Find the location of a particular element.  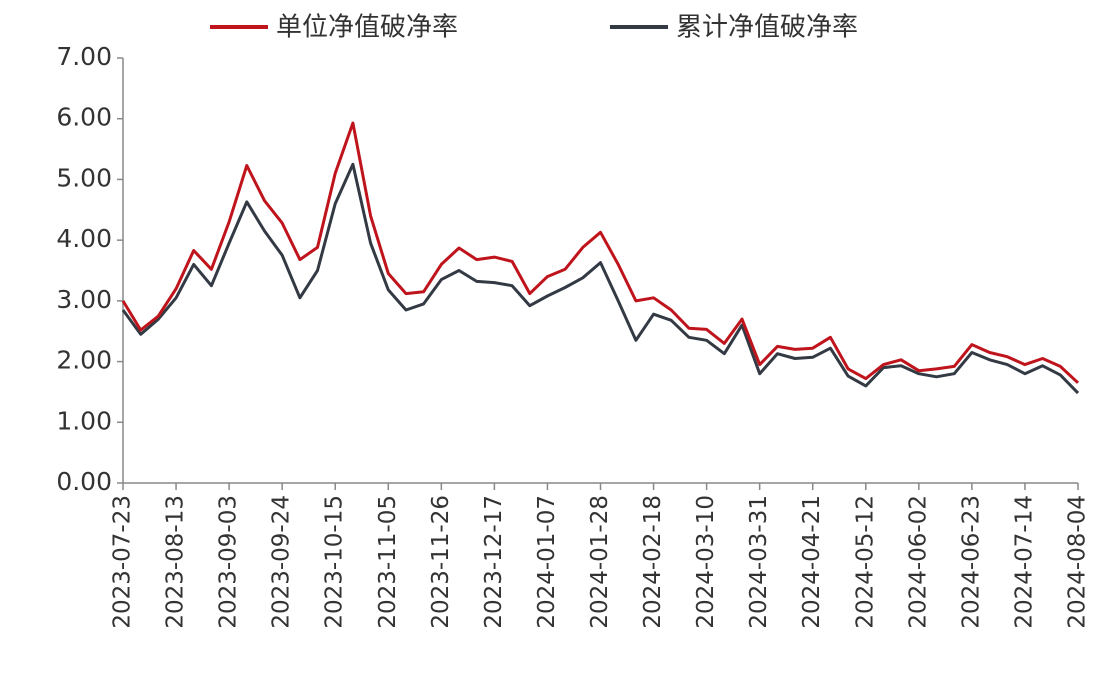

x-tick-label: 2024-06-02 is located at coordinates (918, 562).